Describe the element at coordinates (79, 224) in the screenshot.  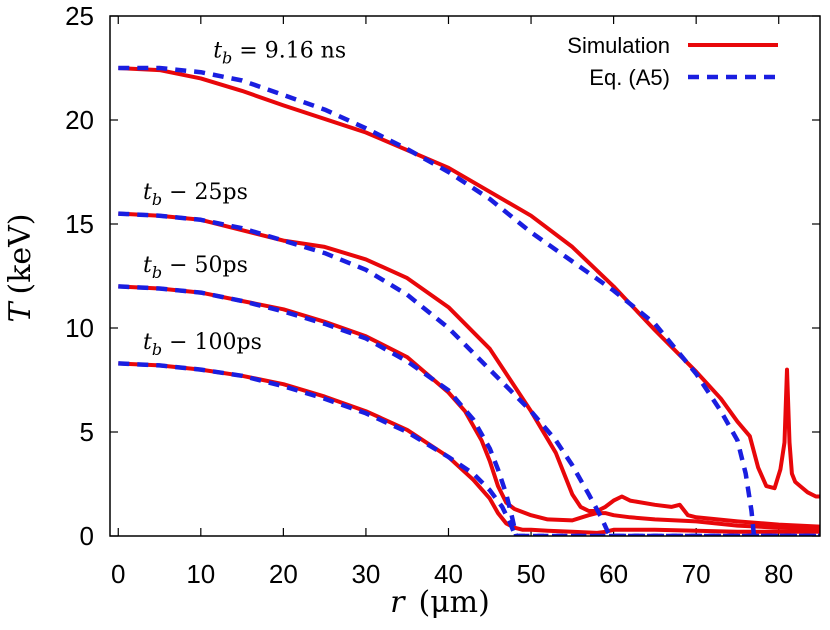
I see `y-tick-label: 15` at that location.